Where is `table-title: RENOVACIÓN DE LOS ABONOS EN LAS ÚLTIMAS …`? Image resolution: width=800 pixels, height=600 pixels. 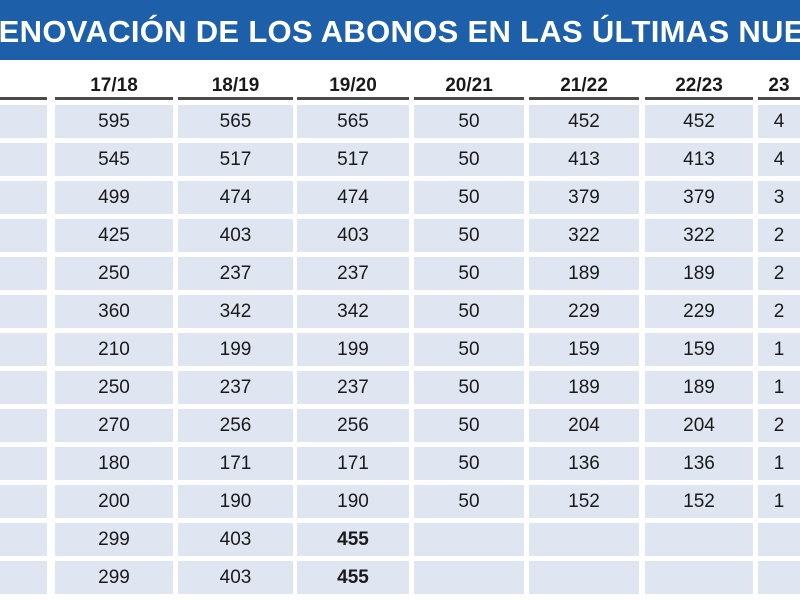 table-title: RENOVACIÓN DE LOS ABONOS EN LAS ÚLTIMAS … is located at coordinates (400, 31).